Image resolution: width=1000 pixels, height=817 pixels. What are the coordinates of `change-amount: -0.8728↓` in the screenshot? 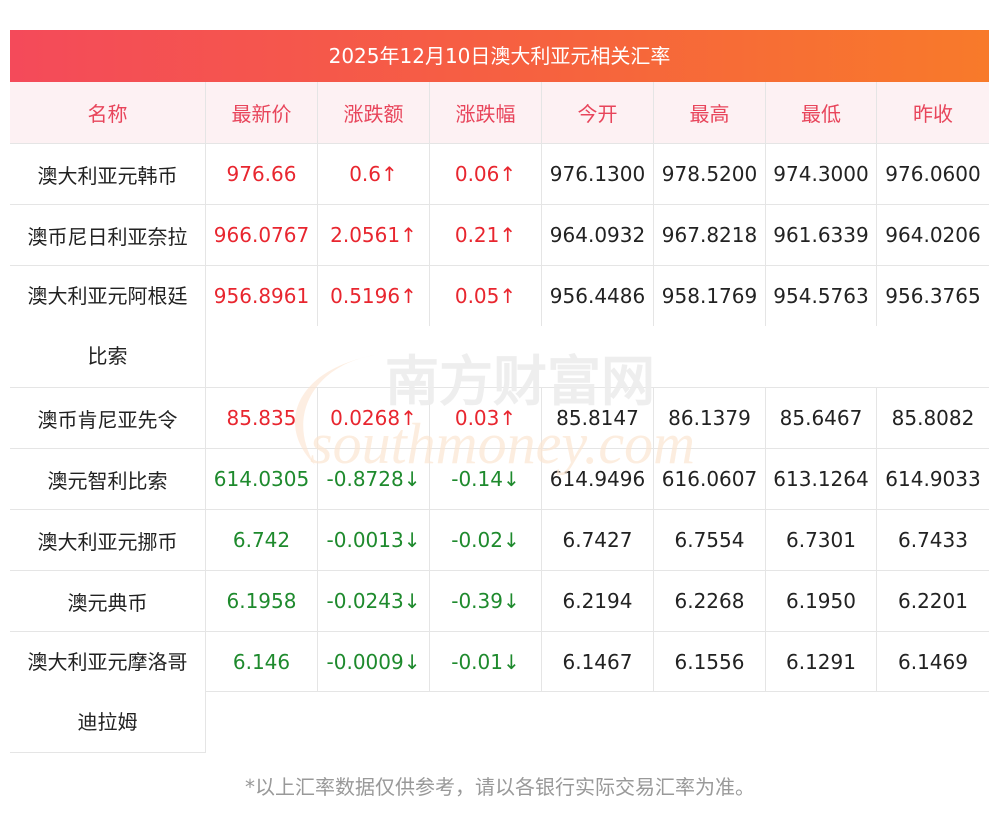 It's located at (374, 479).